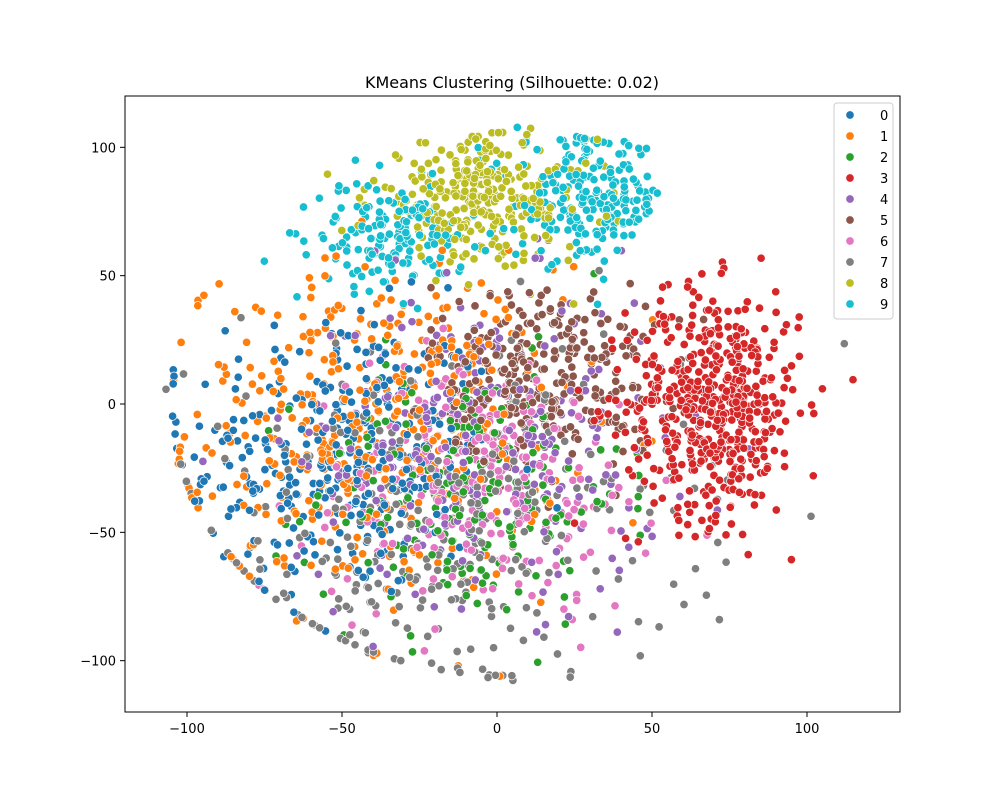 Image resolution: width=1000 pixels, height=804 pixels. I want to click on legend-label-9: 9, so click(884, 305).